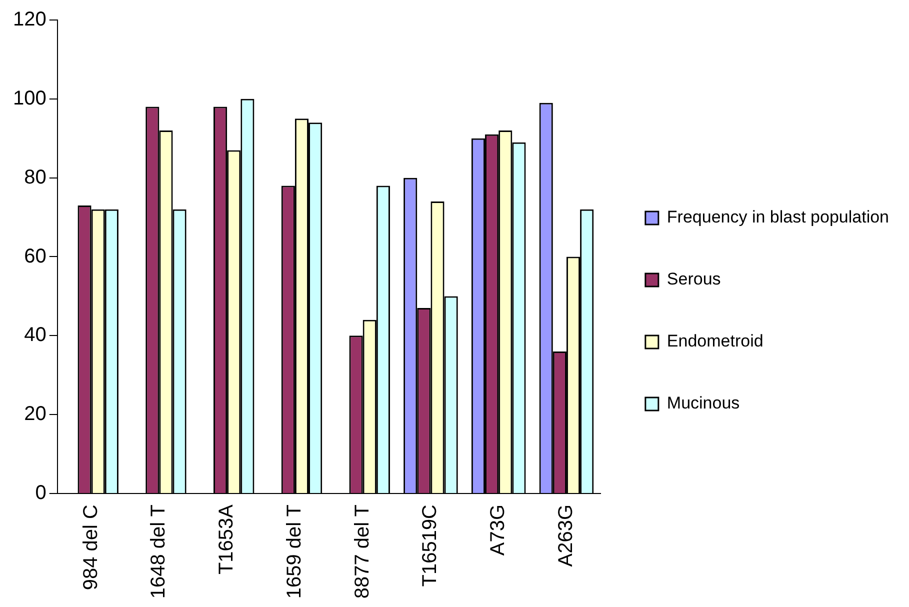 This screenshot has width=909, height=607. Describe the element at coordinates (35, 335) in the screenshot. I see `y-tick-label: 40` at that location.